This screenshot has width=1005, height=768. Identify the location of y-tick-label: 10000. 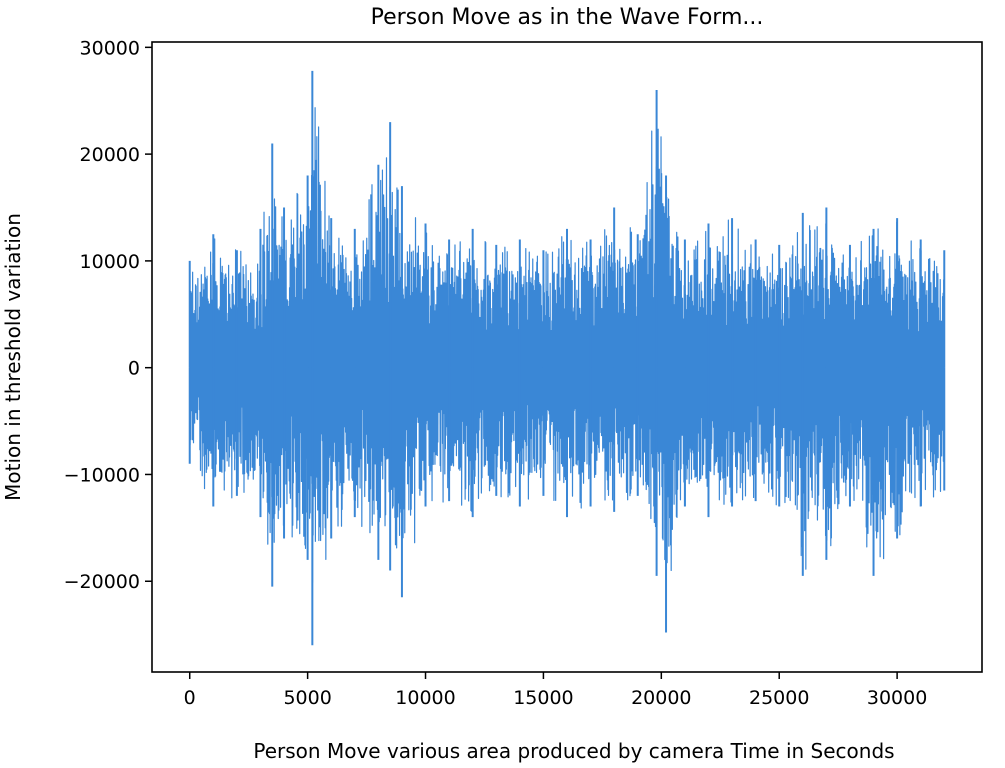
(110, 262).